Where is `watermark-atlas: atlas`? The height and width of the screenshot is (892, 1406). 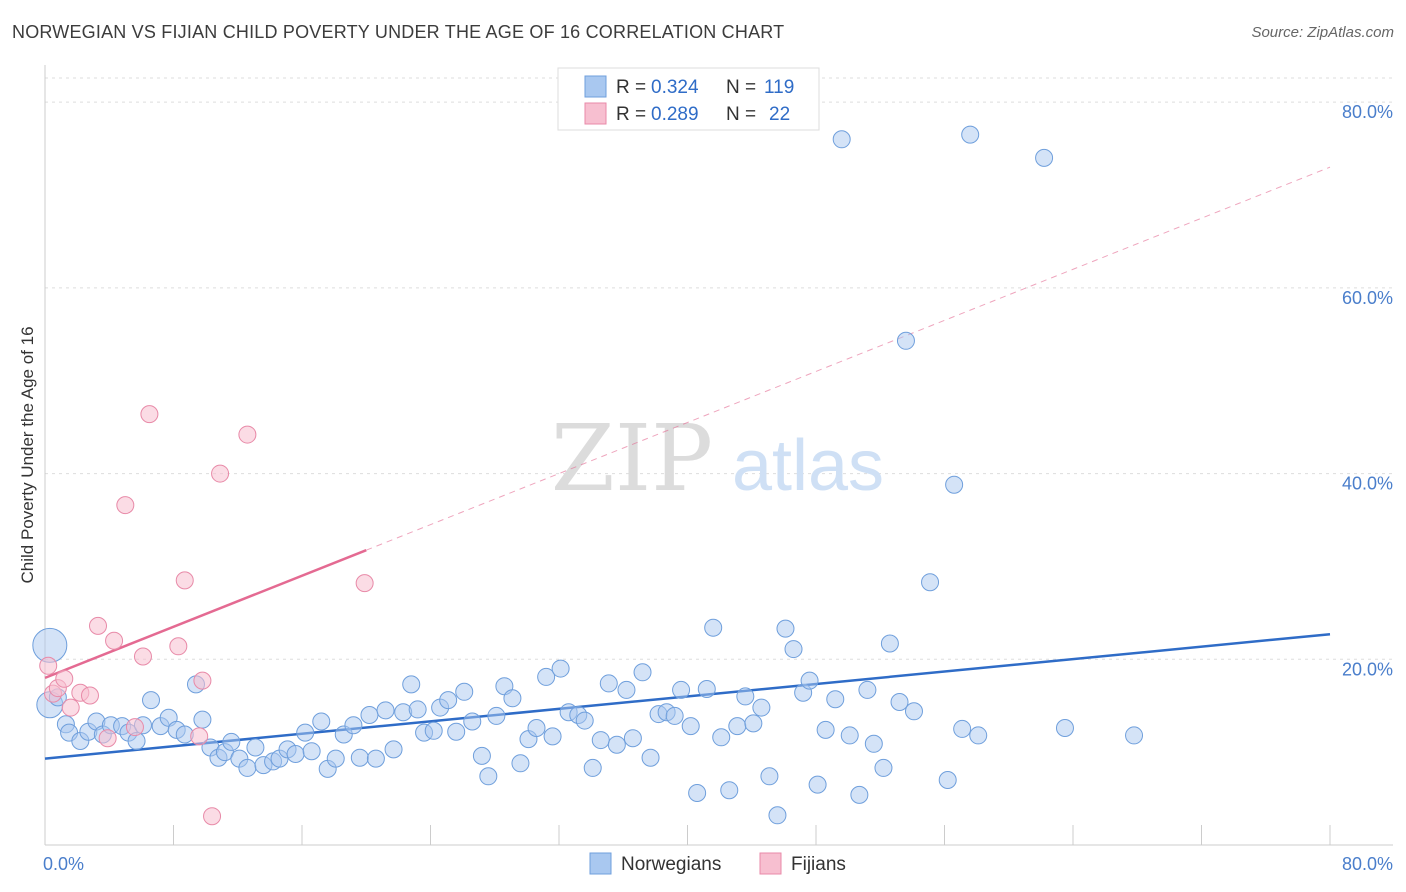 watermark-atlas: atlas is located at coordinates (808, 466).